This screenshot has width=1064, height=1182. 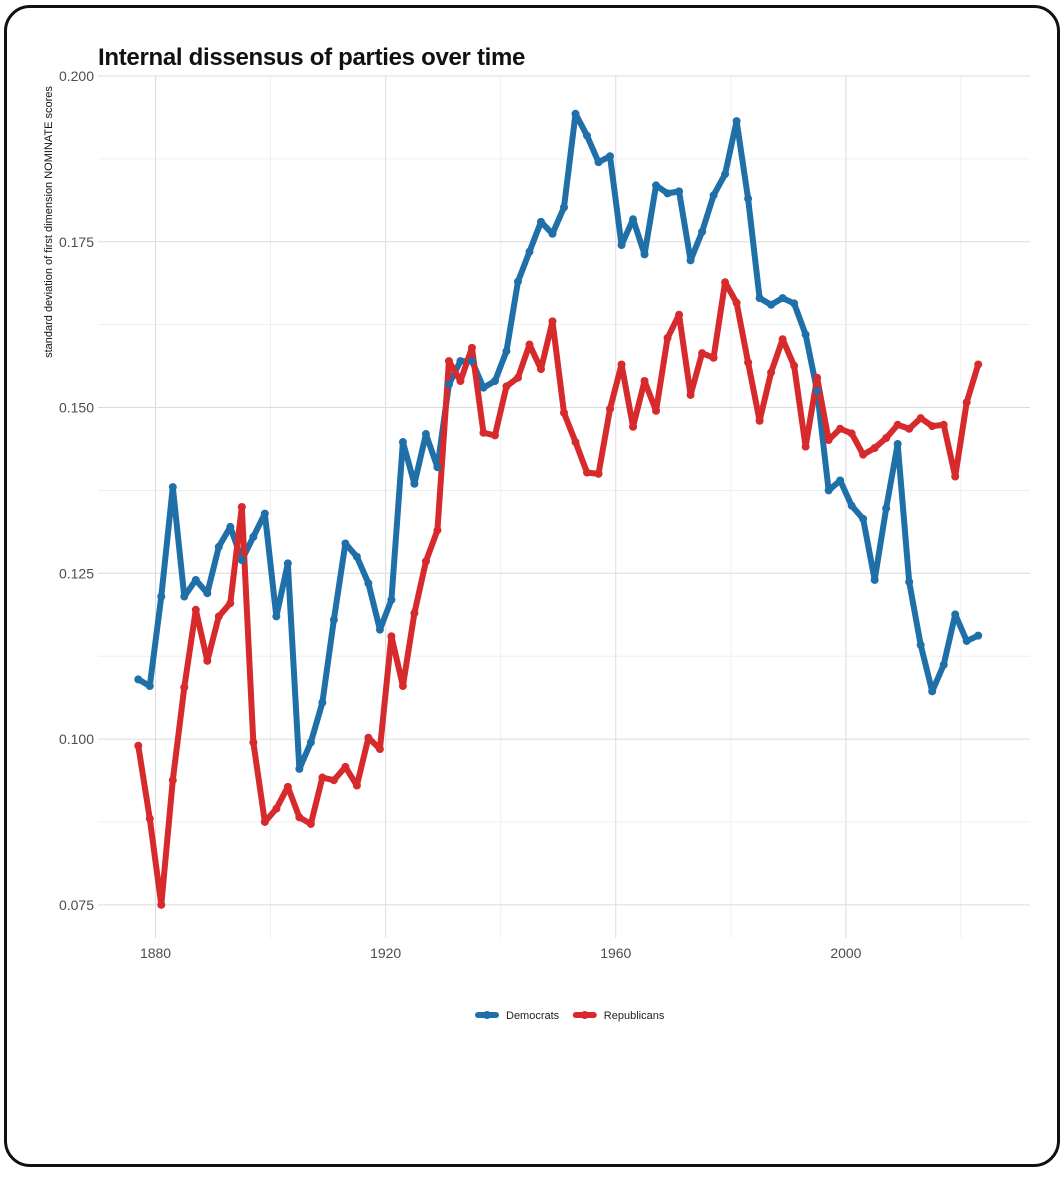 What do you see at coordinates (501, 953) in the screenshot?
I see `x-axis-ticks: 1880 1920 1960 2000` at bounding box center [501, 953].